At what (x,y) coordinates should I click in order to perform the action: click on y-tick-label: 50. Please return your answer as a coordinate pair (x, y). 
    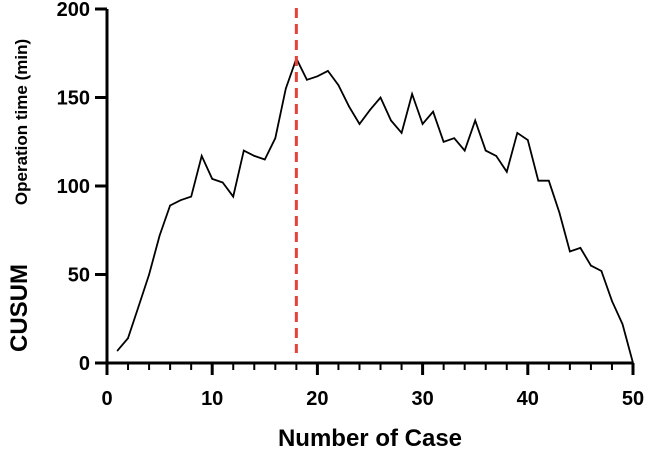
    Looking at the image, I should click on (79, 276).